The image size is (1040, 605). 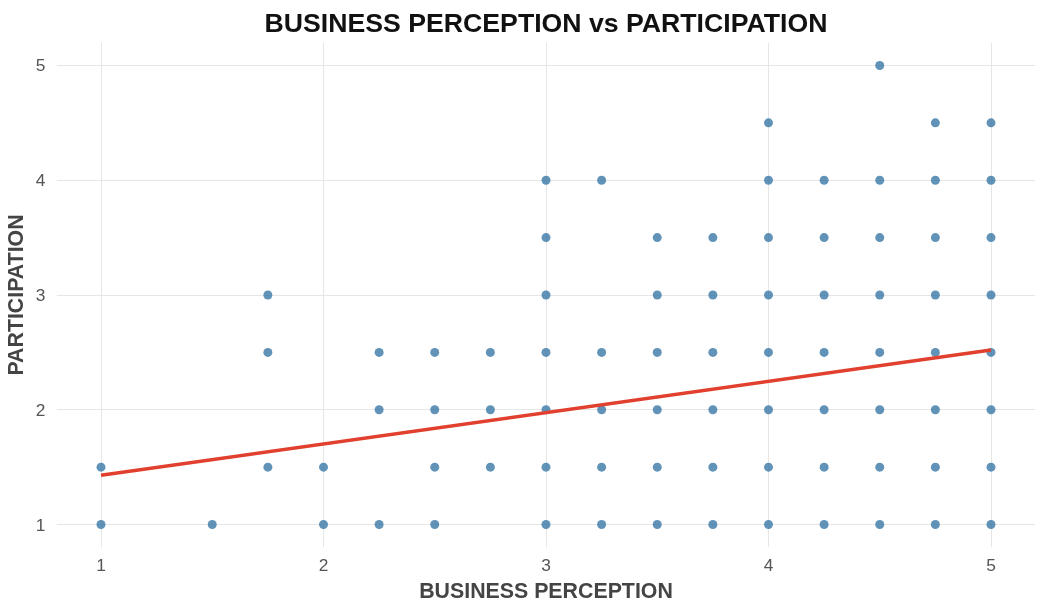 What do you see at coordinates (15, 295) in the screenshot?
I see `y-axis-title: PARTICIPATION` at bounding box center [15, 295].